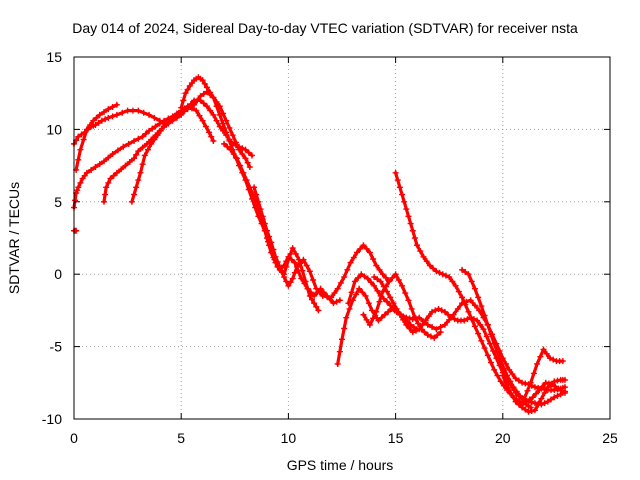 The height and width of the screenshot is (480, 640). I want to click on x-tick-label: 10, so click(289, 438).